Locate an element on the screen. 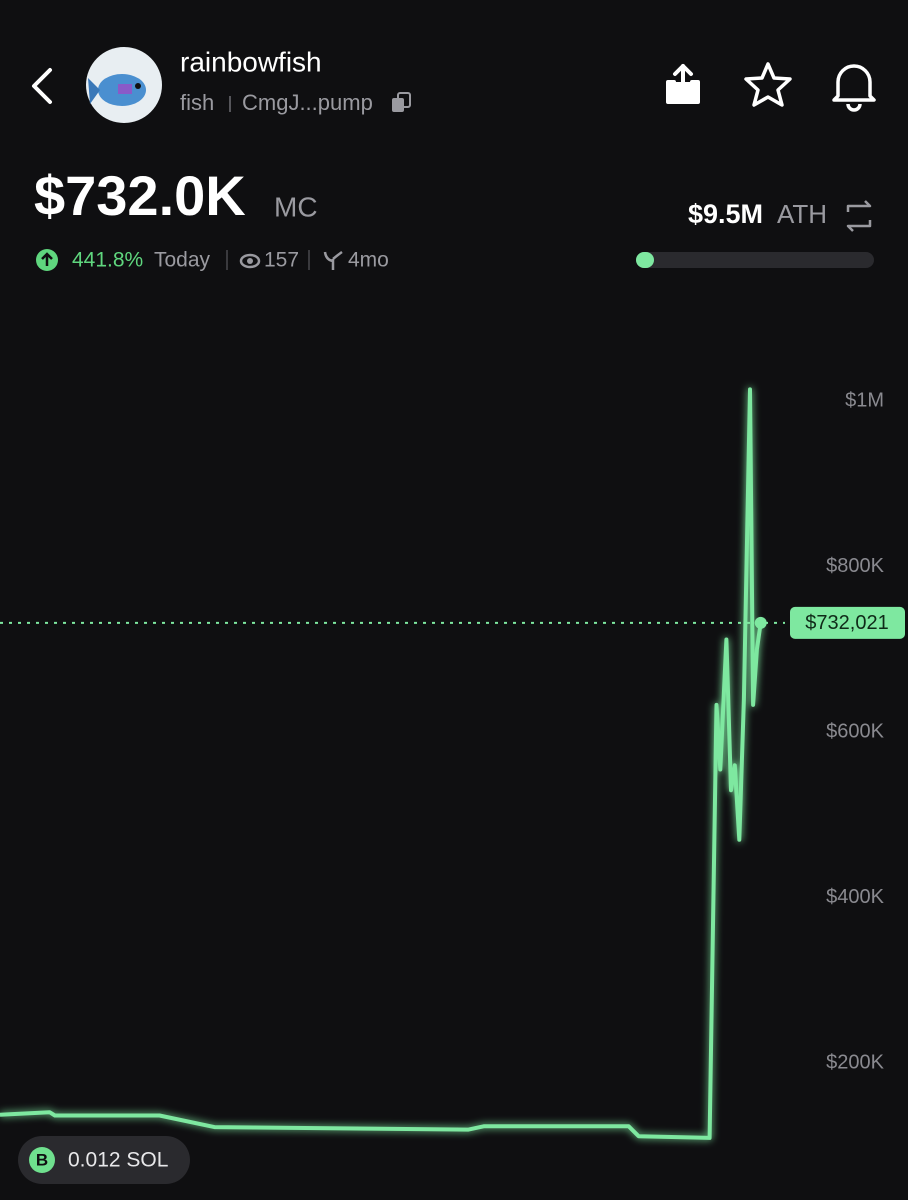  market-cap: $732.0K is located at coordinates (140, 195).